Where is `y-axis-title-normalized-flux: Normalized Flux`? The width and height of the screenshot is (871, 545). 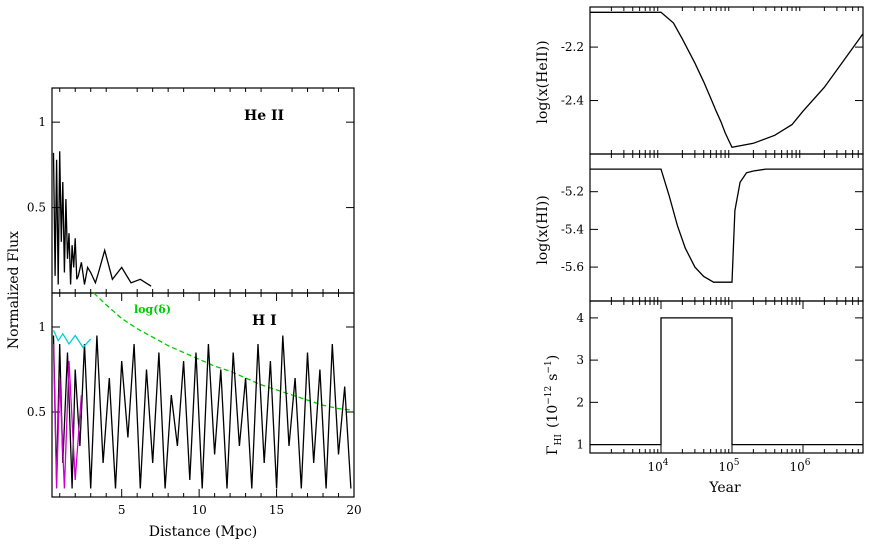
y-axis-title-normalized-flux: Normalized Flux is located at coordinates (14, 290).